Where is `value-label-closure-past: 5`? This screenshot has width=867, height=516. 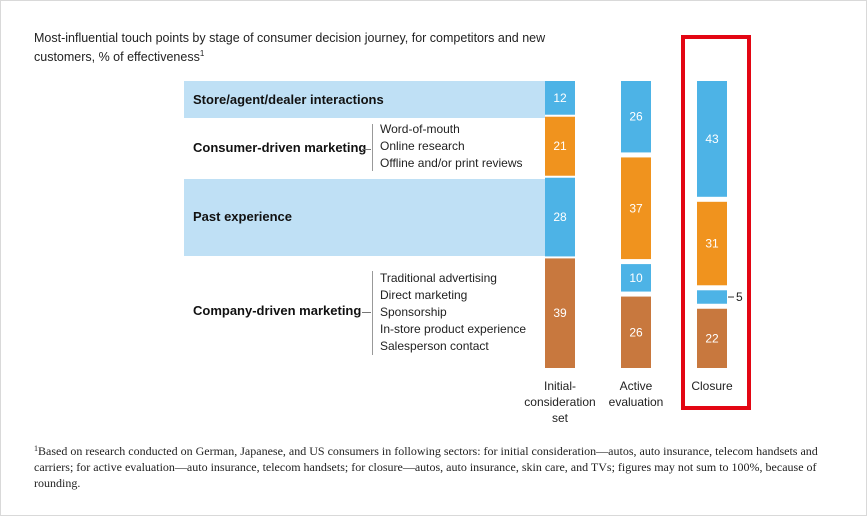 value-label-closure-past: 5 is located at coordinates (739, 297).